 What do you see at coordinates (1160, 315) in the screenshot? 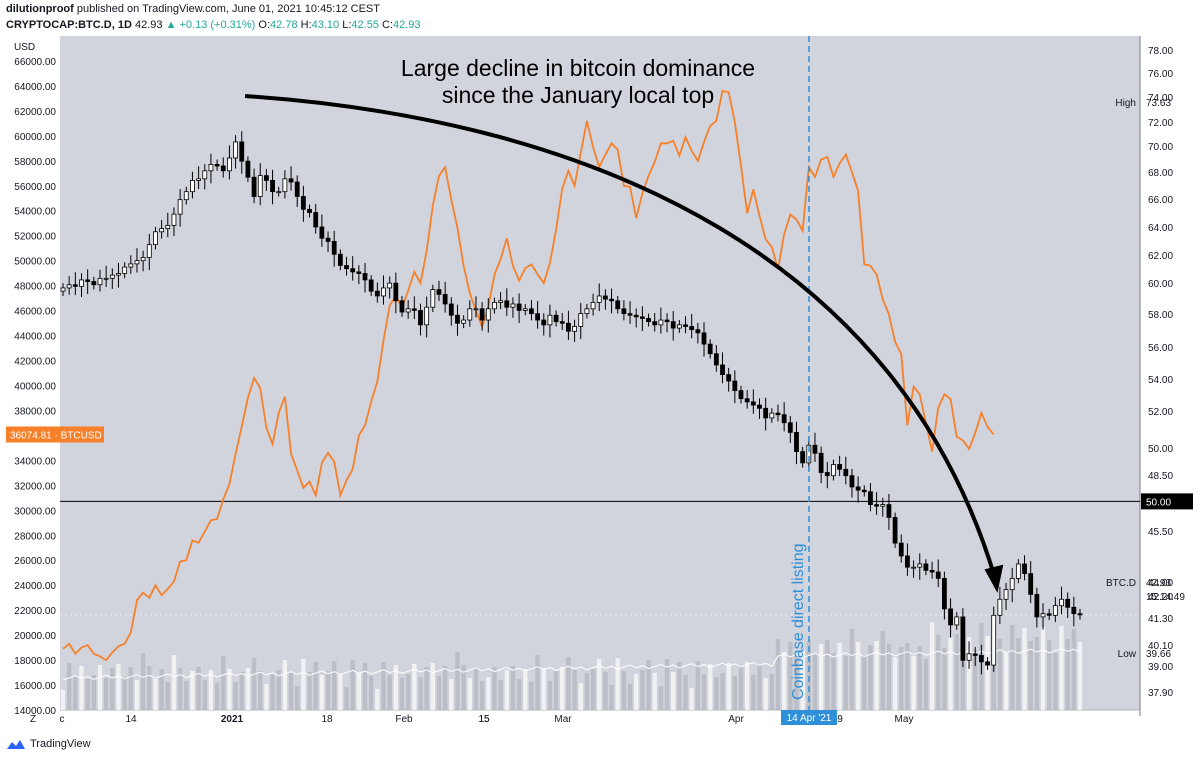
I see `right-axis-tick: 58.00` at bounding box center [1160, 315].